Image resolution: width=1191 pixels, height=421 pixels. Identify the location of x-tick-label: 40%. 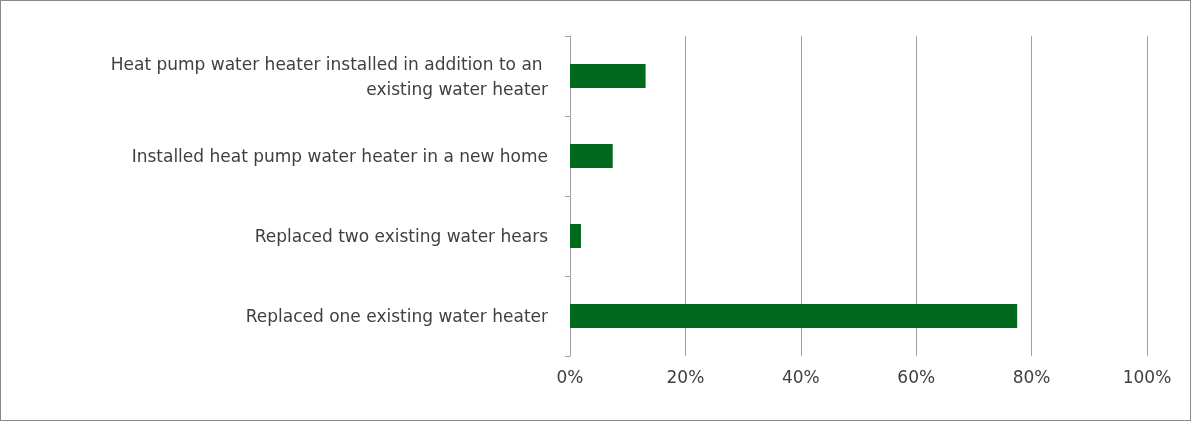
(800, 376).